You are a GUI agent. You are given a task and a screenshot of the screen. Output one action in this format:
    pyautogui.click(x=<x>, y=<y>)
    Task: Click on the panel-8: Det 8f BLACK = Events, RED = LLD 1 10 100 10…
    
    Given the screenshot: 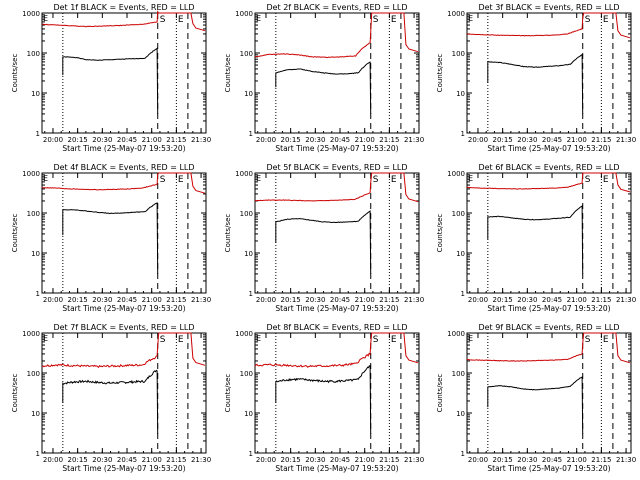 What is the action you would take?
    pyautogui.click(x=324, y=398)
    